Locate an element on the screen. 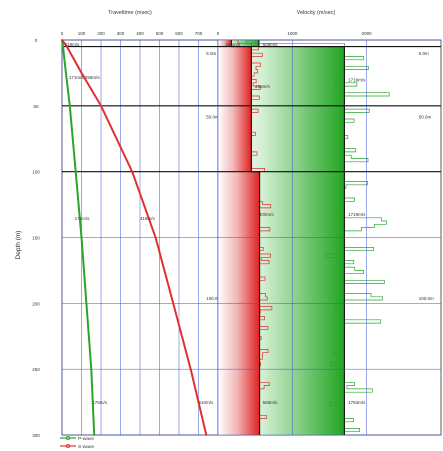 The width and height of the screenshot is (443, 451). x-tick-label: 2000 is located at coordinates (367, 33).